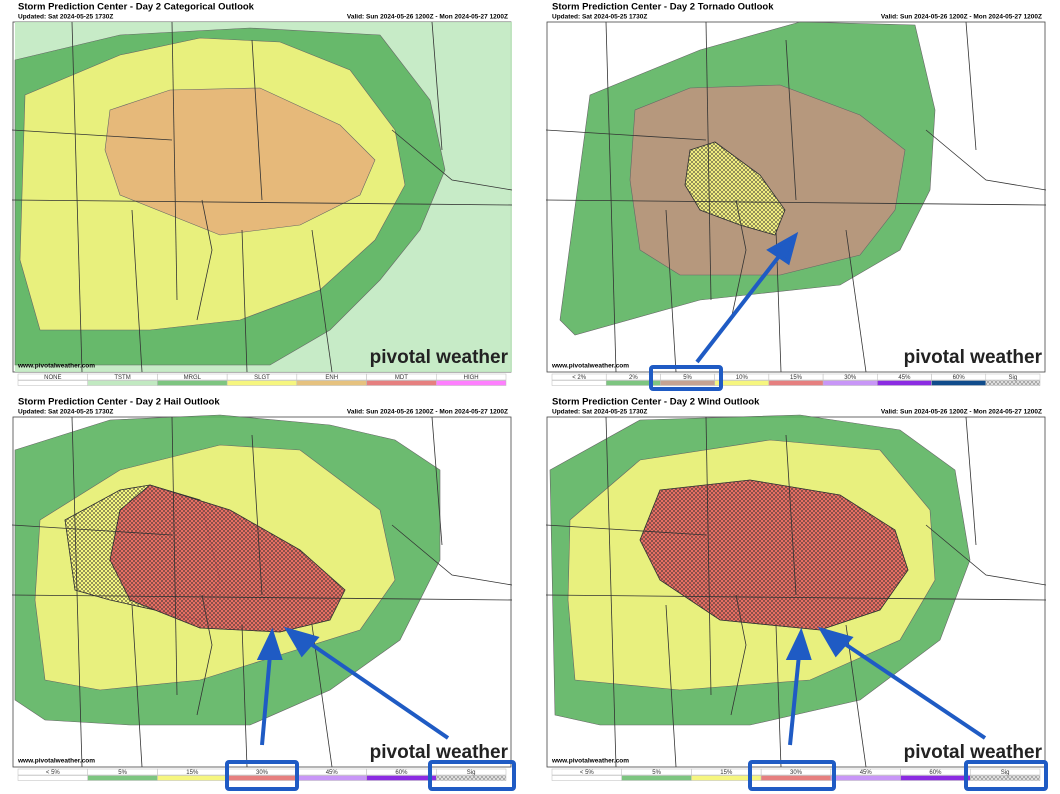 The width and height of the screenshot is (1060, 794). What do you see at coordinates (53, 773) in the screenshot?
I see `legend-label: < 5%` at bounding box center [53, 773].